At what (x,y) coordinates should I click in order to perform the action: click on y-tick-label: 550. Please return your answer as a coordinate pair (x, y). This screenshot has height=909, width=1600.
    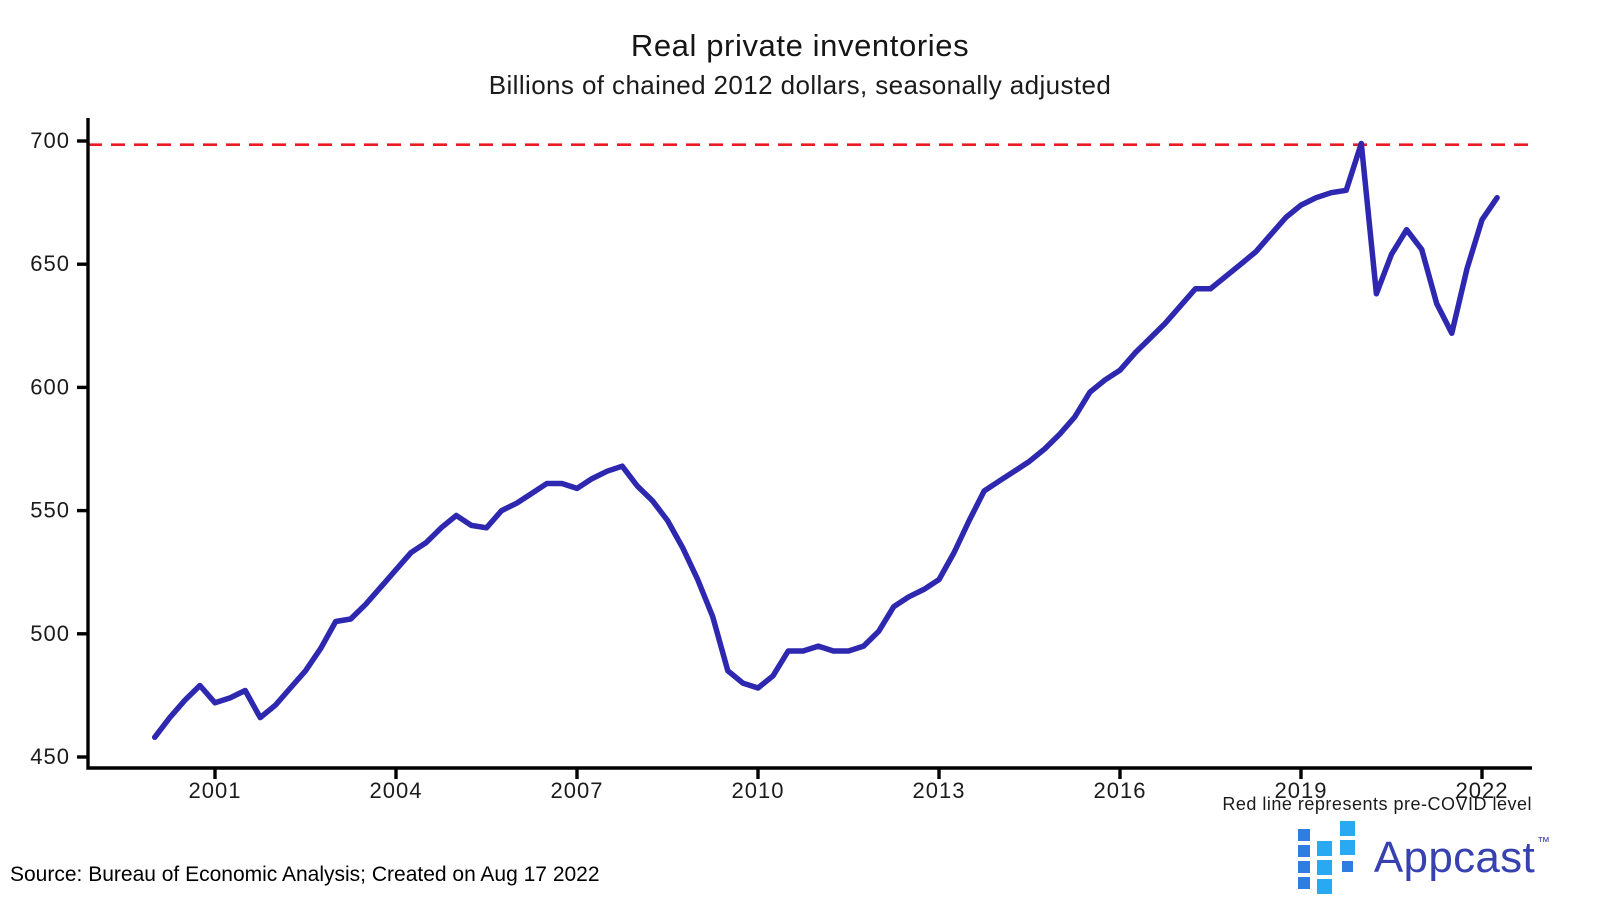
    Looking at the image, I should click on (50, 510).